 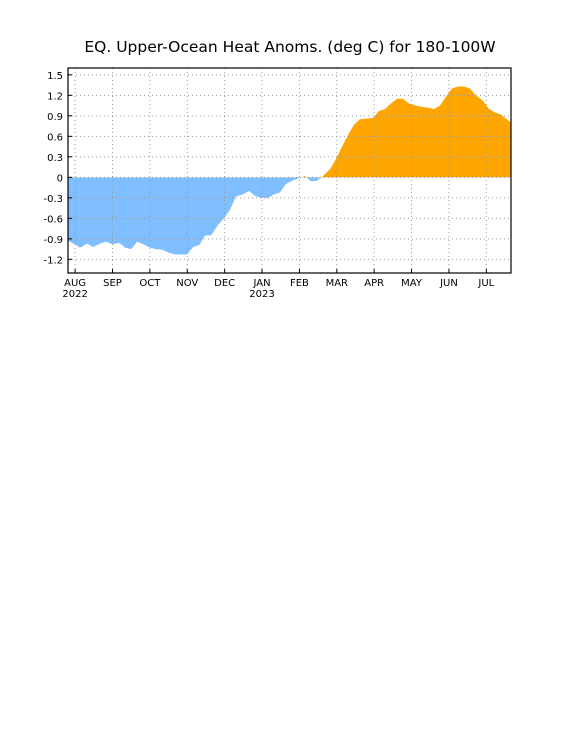 I want to click on x-tick-label: FEB, so click(x=299, y=283).